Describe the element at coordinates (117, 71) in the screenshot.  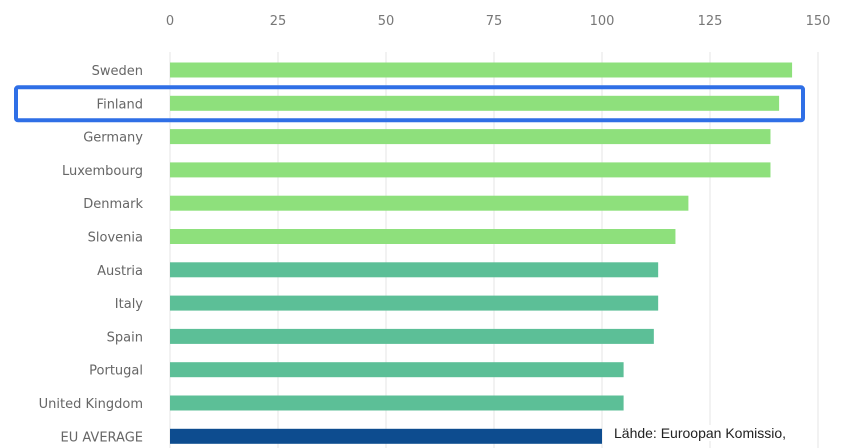
I see `category-label: Sweden` at that location.